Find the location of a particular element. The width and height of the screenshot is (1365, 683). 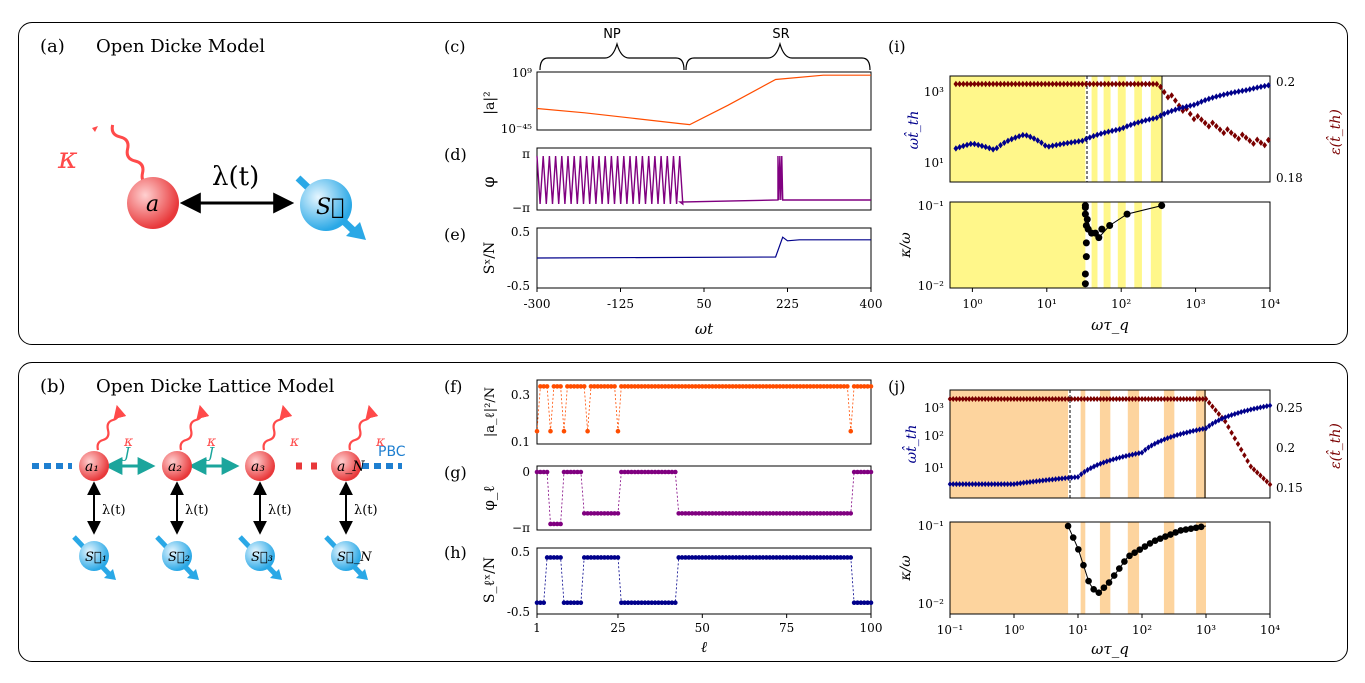

panel-b-title: Open Dicke Lattice Model is located at coordinates (215, 386).